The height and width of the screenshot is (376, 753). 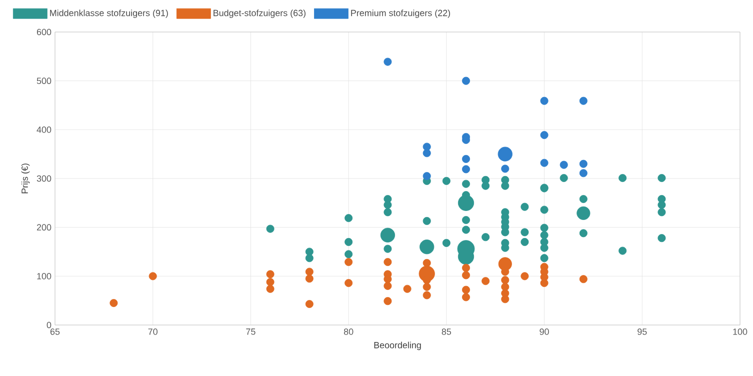 I want to click on x-tick-label: 90, so click(x=544, y=331).